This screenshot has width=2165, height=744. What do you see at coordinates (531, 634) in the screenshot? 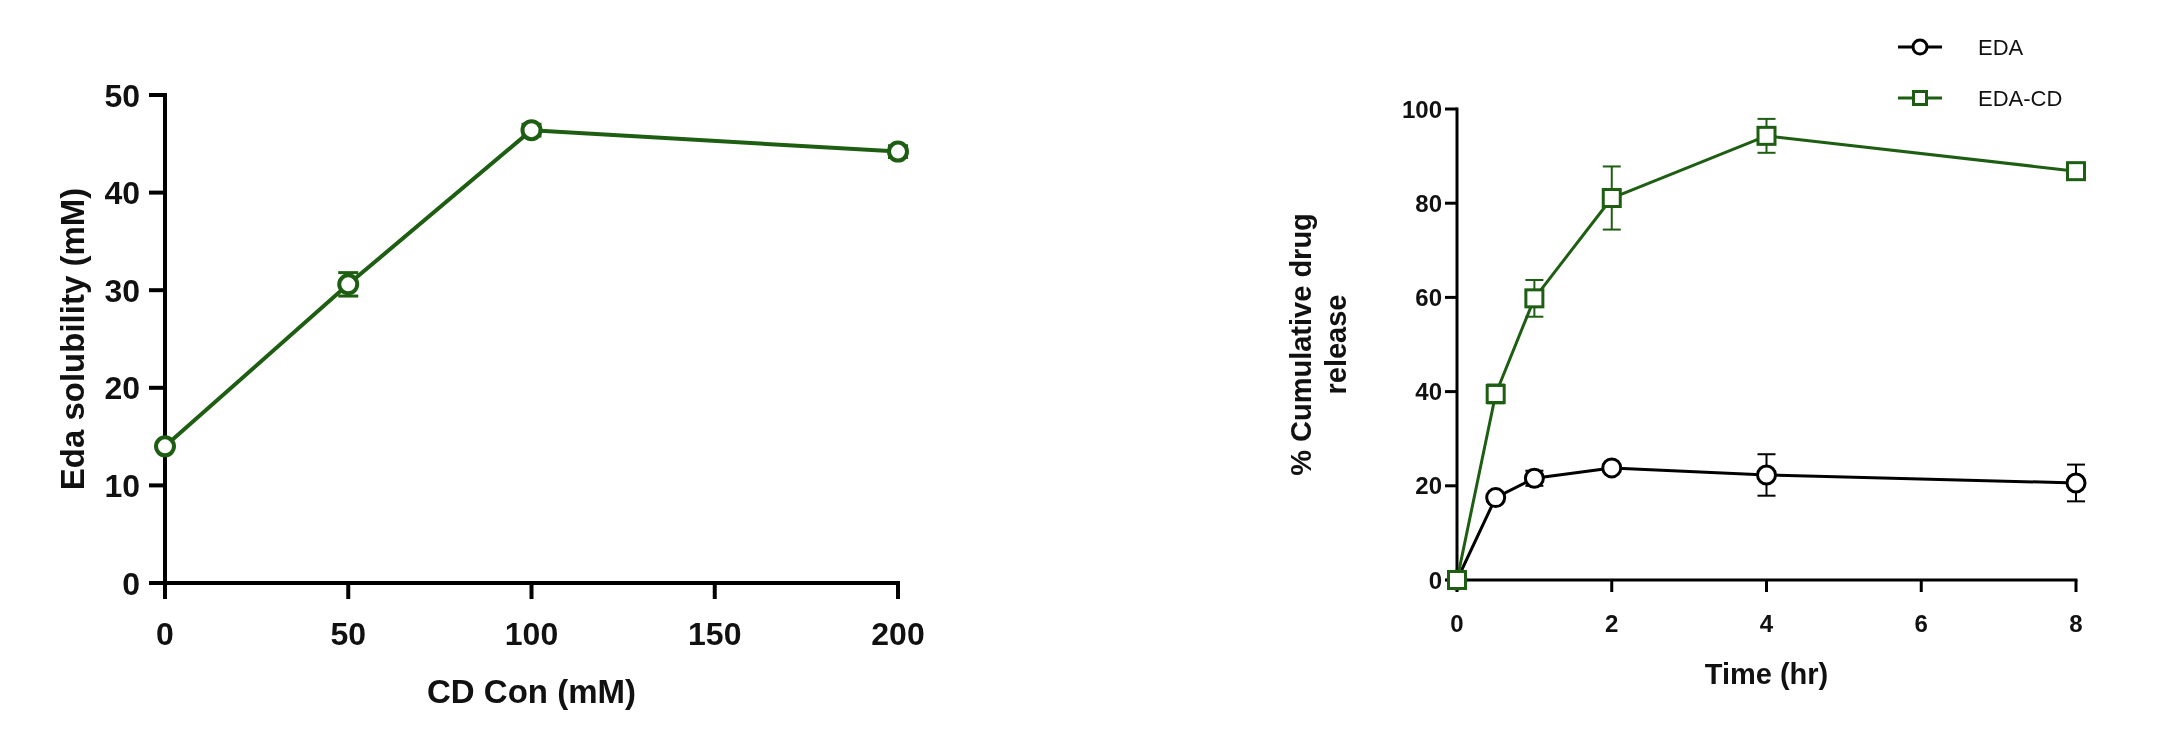
I see `x-tick-label: 100` at bounding box center [531, 634].